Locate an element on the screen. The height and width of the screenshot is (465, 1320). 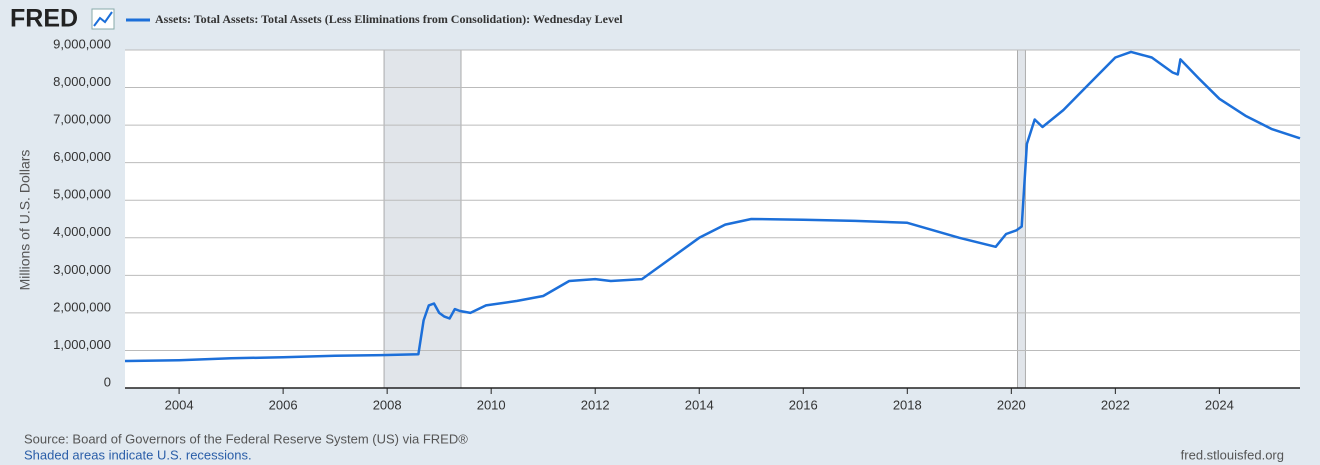
x-tick-label: 2004 is located at coordinates (179, 404).